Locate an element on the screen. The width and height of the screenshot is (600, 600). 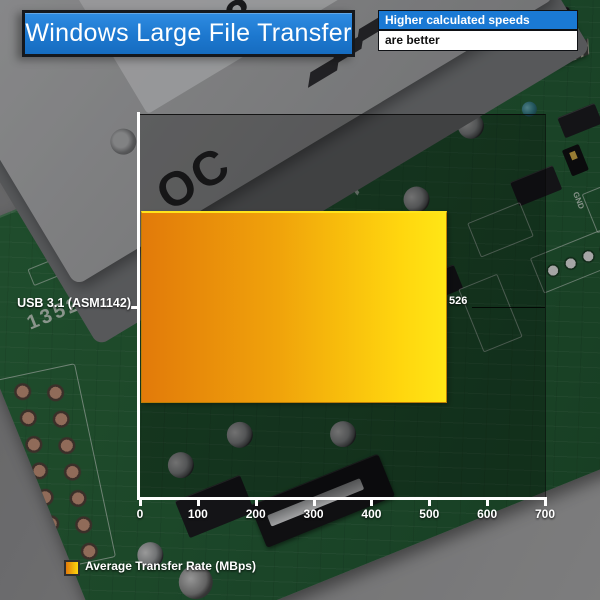
x-axis-line is located at coordinates (342, 498).